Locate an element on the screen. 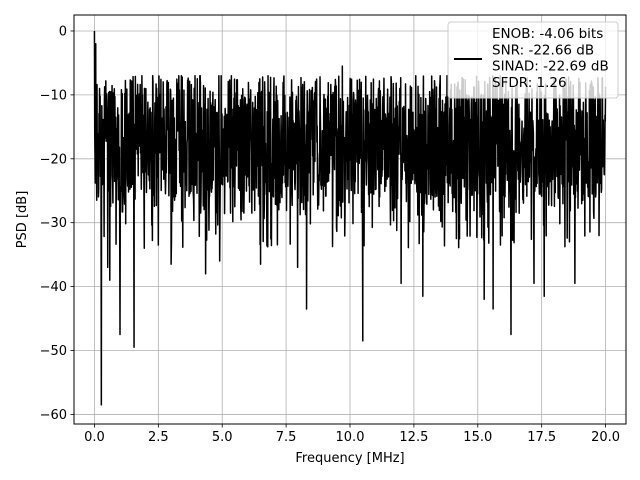 The image size is (640, 480). y-tick-label: −10 is located at coordinates (53, 95).